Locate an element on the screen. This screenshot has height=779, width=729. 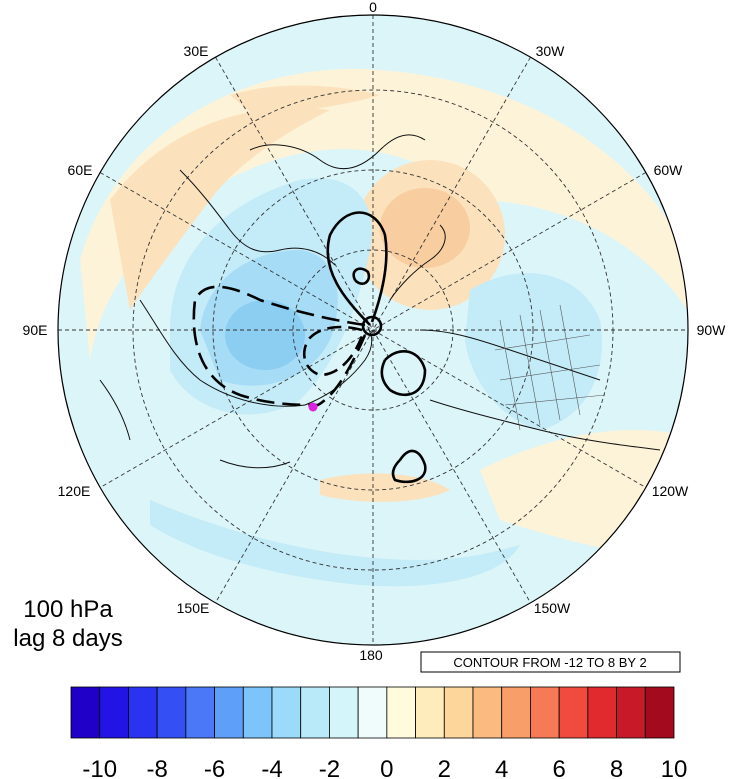
colorbar-label: -2 is located at coordinates (329, 767).